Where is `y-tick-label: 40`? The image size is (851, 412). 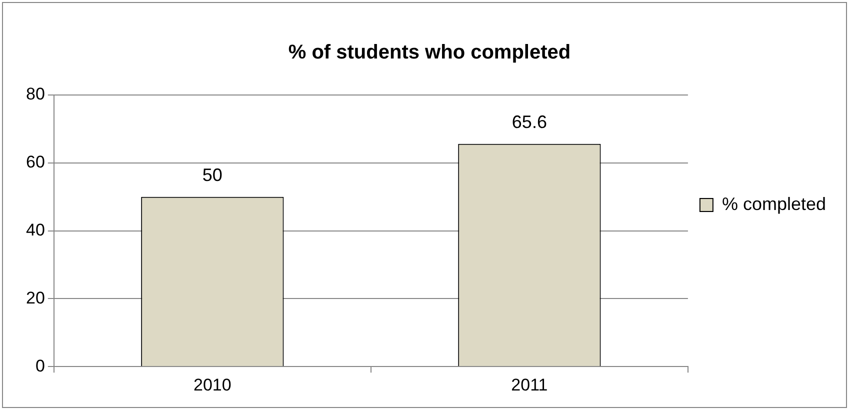
y-tick-label: 40 is located at coordinates (35, 230).